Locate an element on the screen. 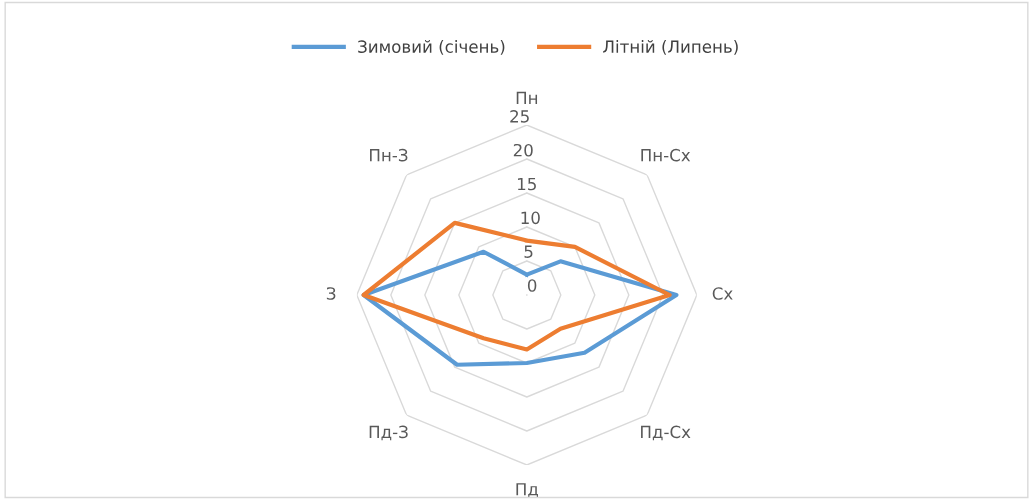 The height and width of the screenshot is (500, 1033). spoke-label: Пн-Сх is located at coordinates (666, 155).